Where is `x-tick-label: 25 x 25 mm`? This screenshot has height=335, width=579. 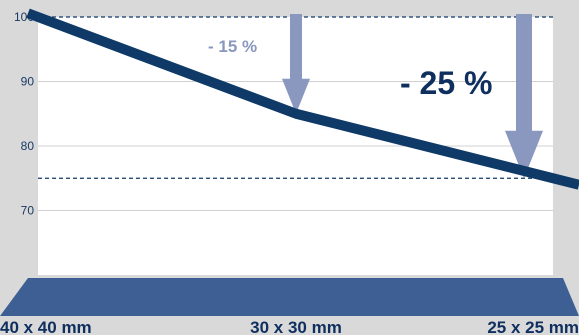 x-tick-label: 25 x 25 mm is located at coordinates (533, 326).